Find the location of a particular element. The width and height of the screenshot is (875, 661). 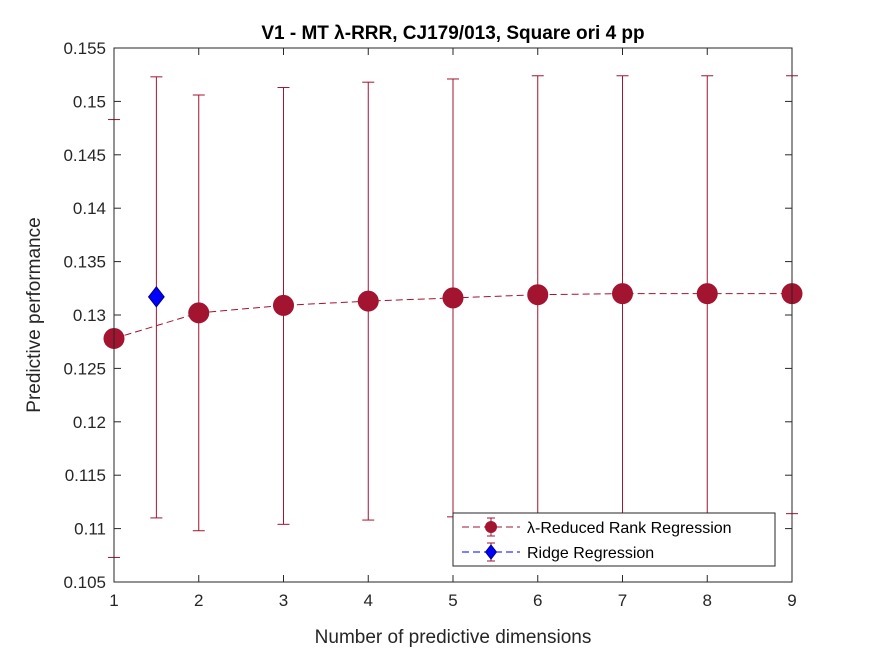

y-tick-label: 0.125 is located at coordinates (84, 368).